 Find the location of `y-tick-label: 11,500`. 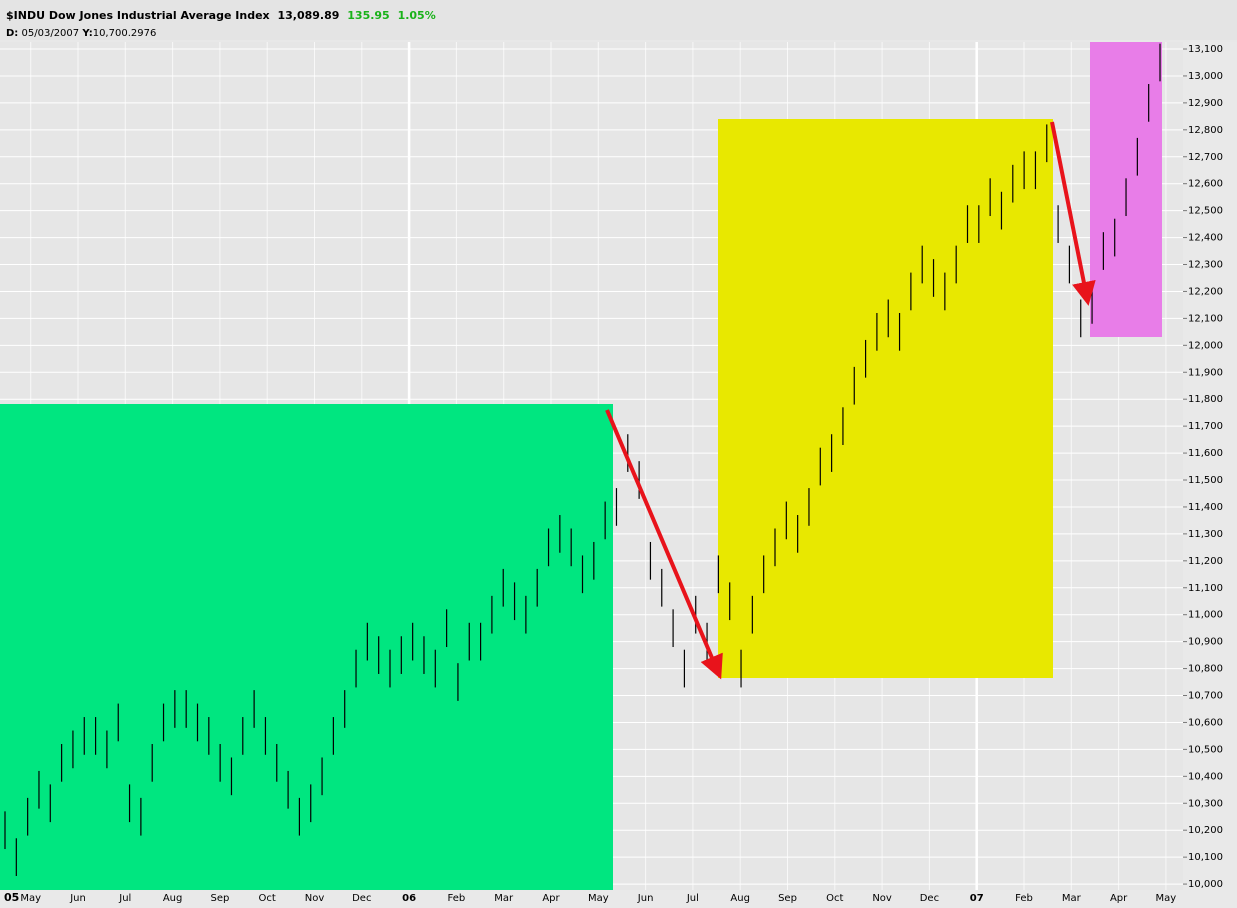

y-tick-label: 11,500 is located at coordinates (1205, 480).